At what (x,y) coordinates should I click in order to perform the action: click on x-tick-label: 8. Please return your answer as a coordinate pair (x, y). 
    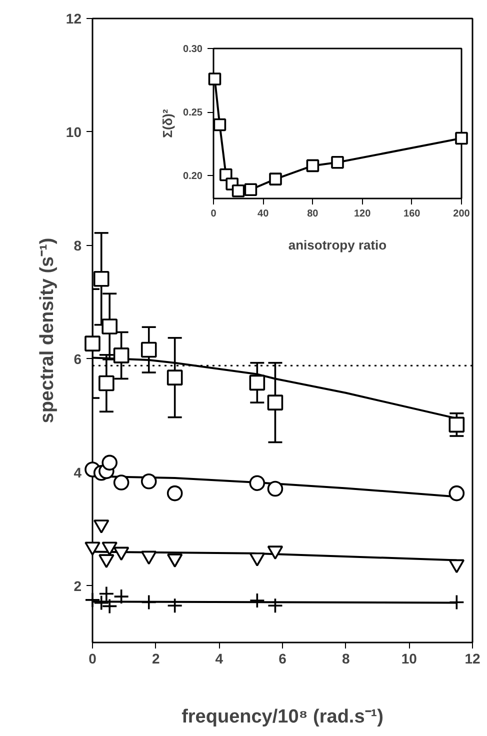
    Looking at the image, I should click on (346, 658).